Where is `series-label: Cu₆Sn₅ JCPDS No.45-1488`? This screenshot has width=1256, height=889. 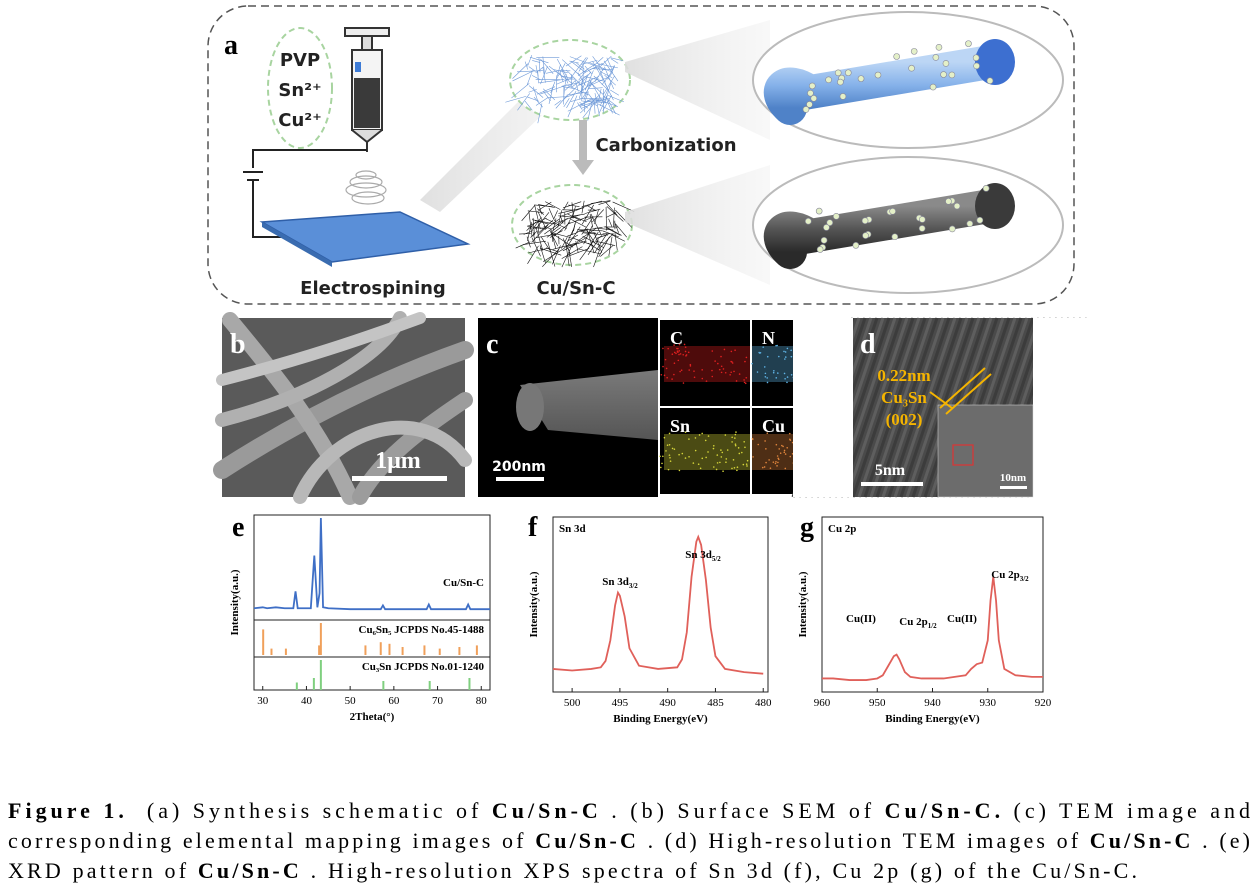 series-label: Cu₆Sn₅ JCPDS No.45-1488 is located at coordinates (422, 630).